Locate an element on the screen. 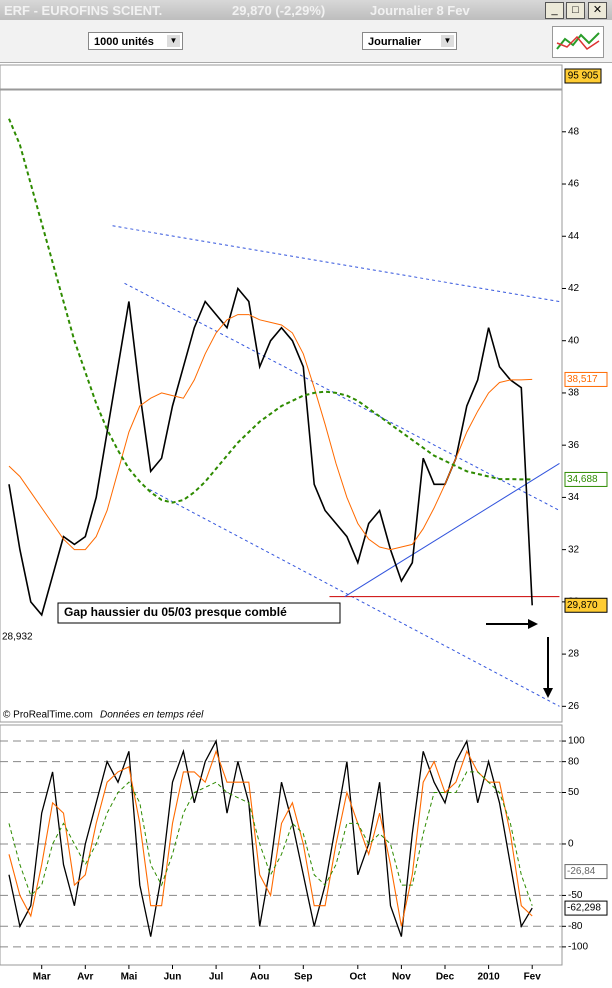  price-marker-label: -26,84 is located at coordinates (581, 871).